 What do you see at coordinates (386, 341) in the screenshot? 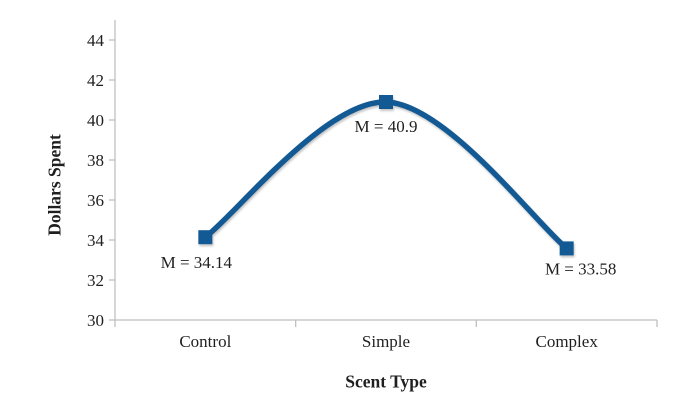
I see `x-category-label: Simple` at bounding box center [386, 341].